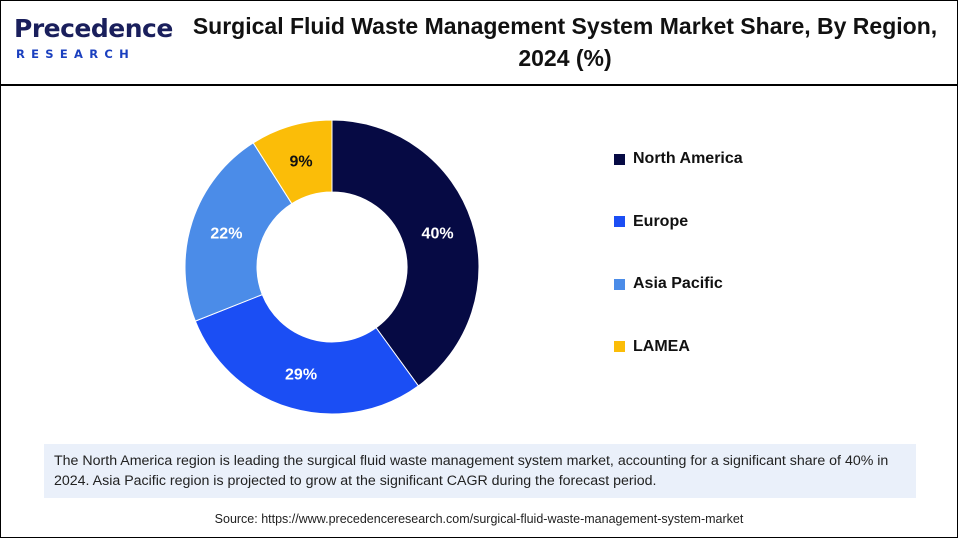  I want to click on slice-label-asia-pacific: 22%, so click(226, 234).